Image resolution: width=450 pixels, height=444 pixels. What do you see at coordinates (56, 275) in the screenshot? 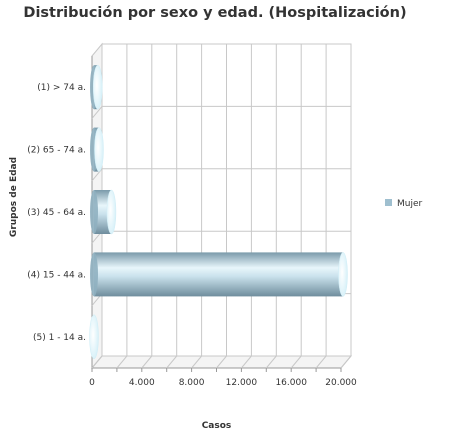
I see `y-tick-label: (4) 15 - 44 a.` at bounding box center [56, 275].